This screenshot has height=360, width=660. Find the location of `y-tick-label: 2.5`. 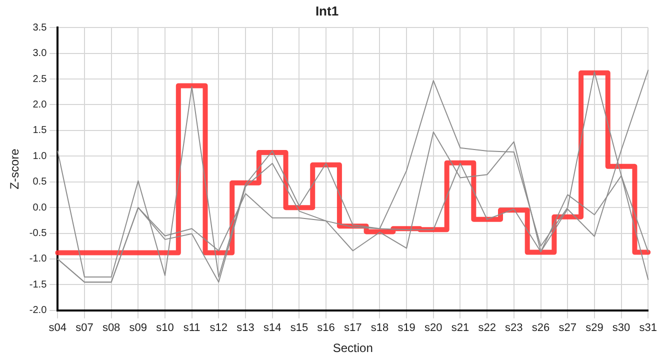

y-tick-label: 2.5 is located at coordinates (40, 79).